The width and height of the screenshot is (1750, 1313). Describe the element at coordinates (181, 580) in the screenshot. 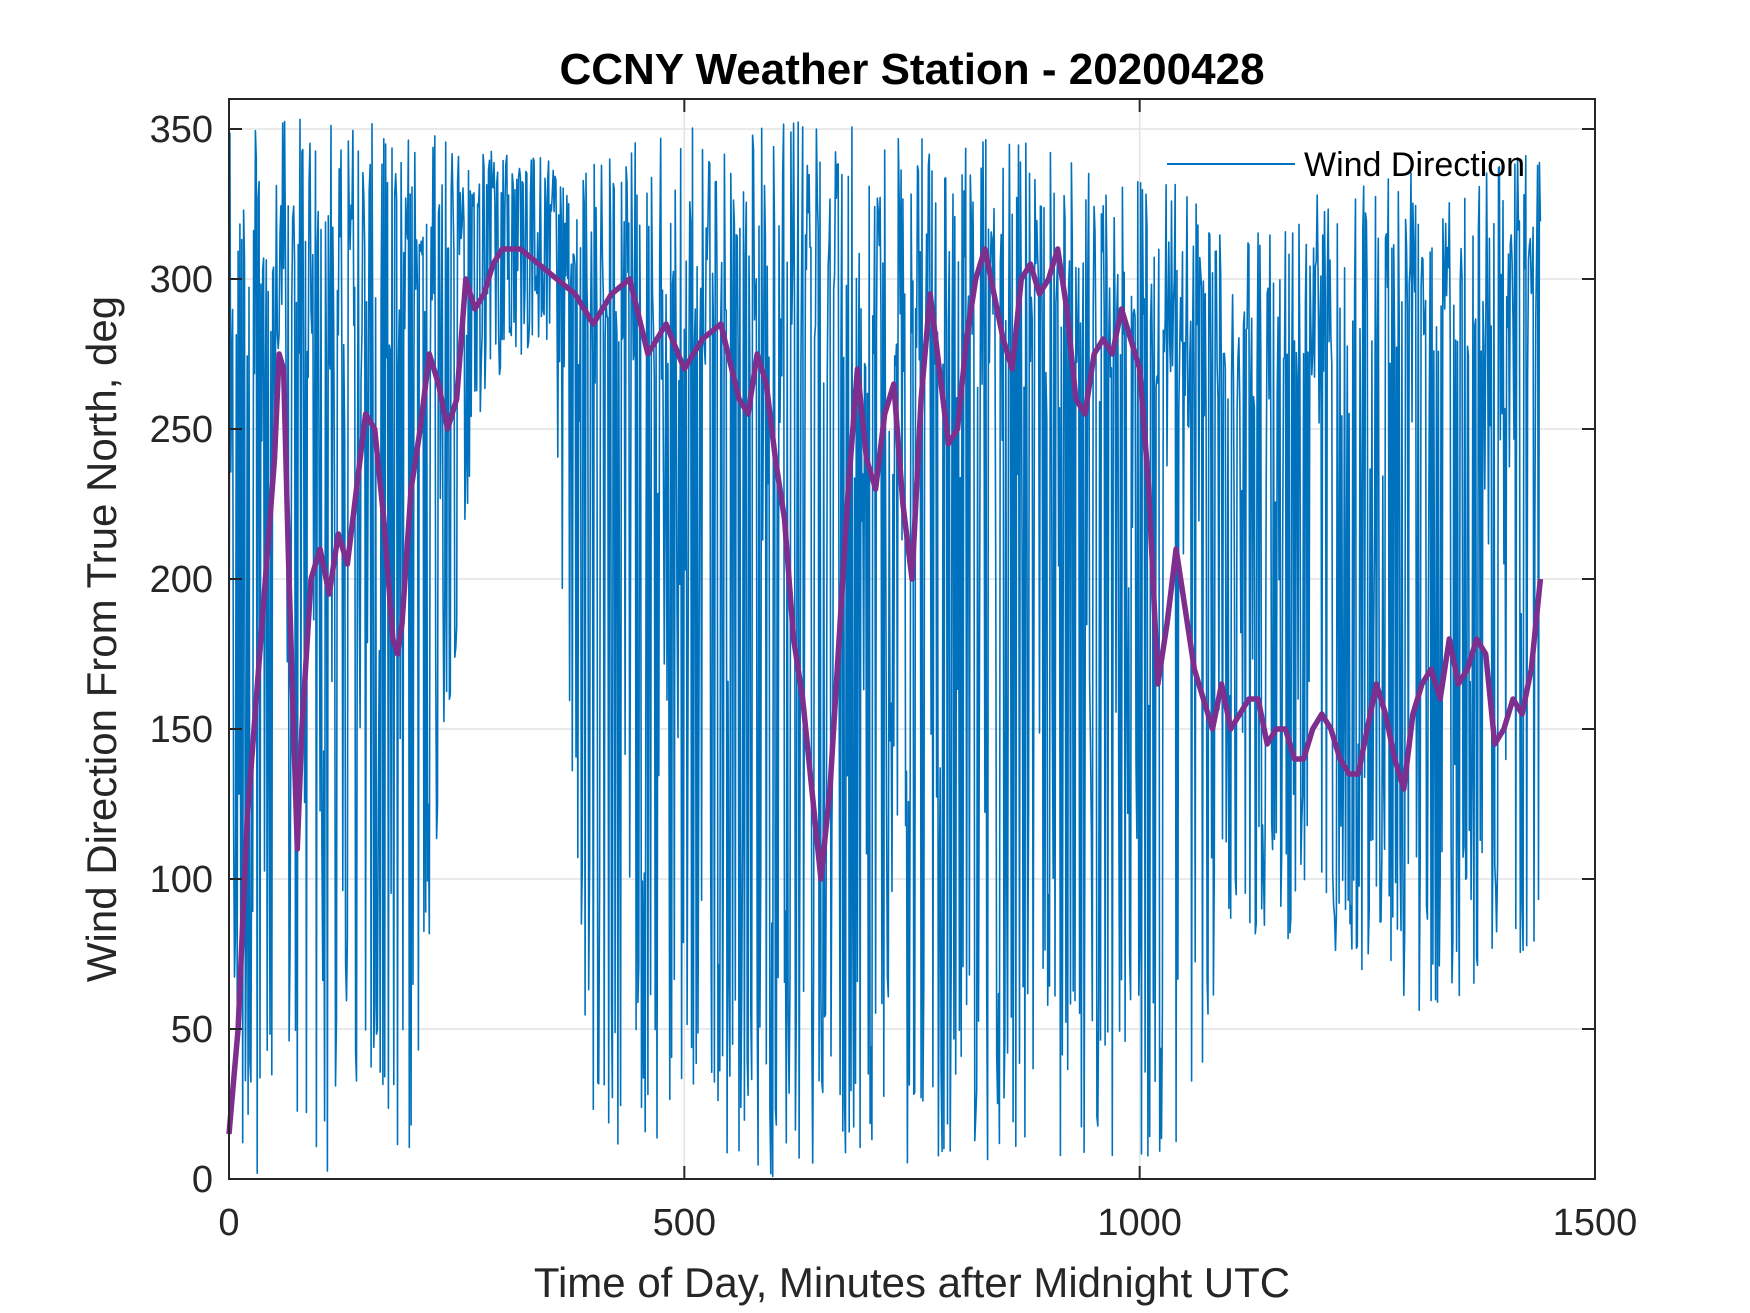

I see `y-tick-label: 200` at that location.